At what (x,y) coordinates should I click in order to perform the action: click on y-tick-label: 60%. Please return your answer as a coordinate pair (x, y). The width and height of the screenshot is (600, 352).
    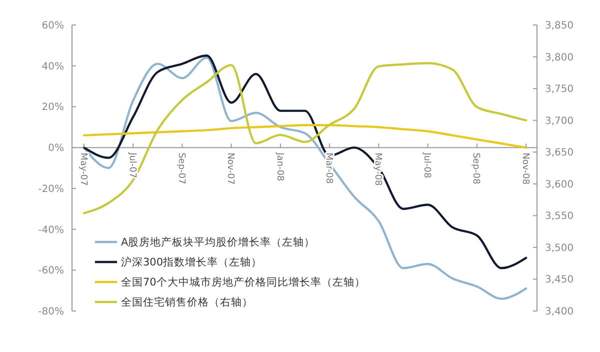
    Looking at the image, I should click on (53, 26).